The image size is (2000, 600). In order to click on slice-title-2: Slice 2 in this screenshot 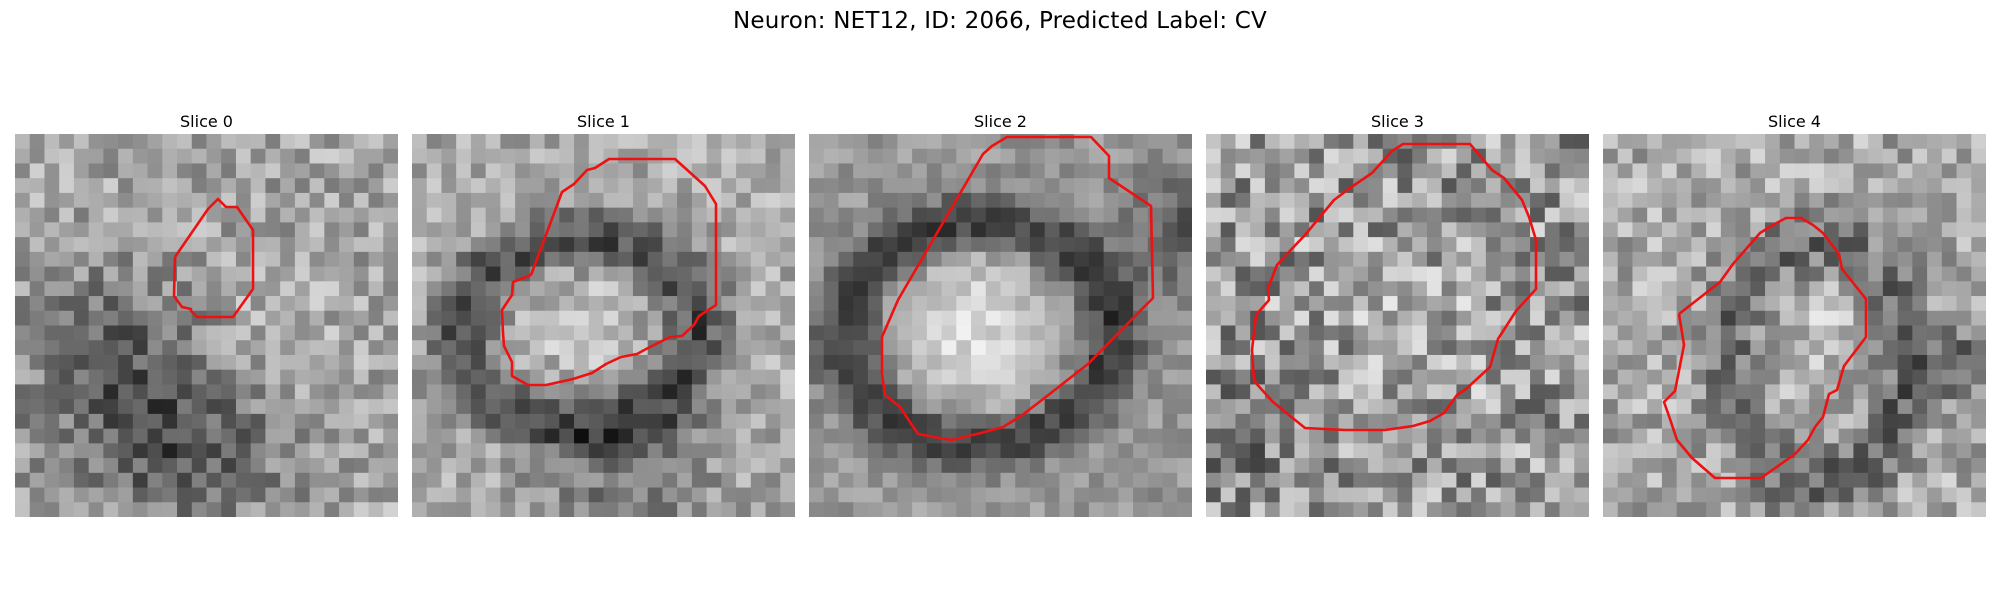, I will do `click(1000, 121)`.